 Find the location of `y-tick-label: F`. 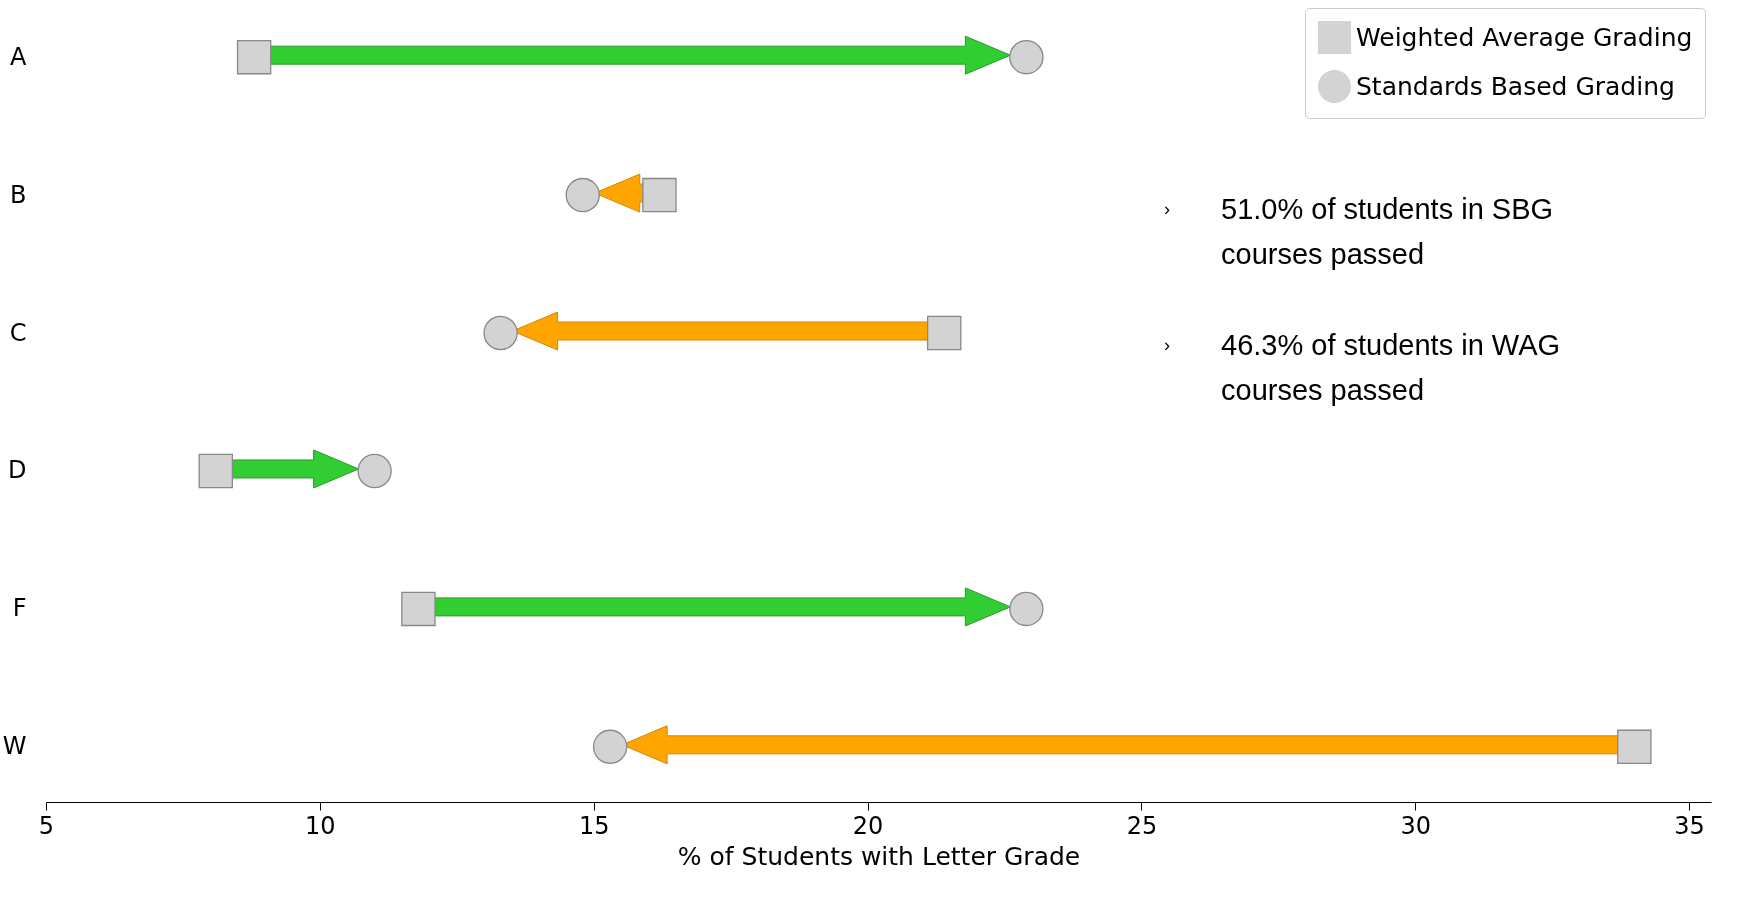

y-tick-label: F is located at coordinates (19, 608).